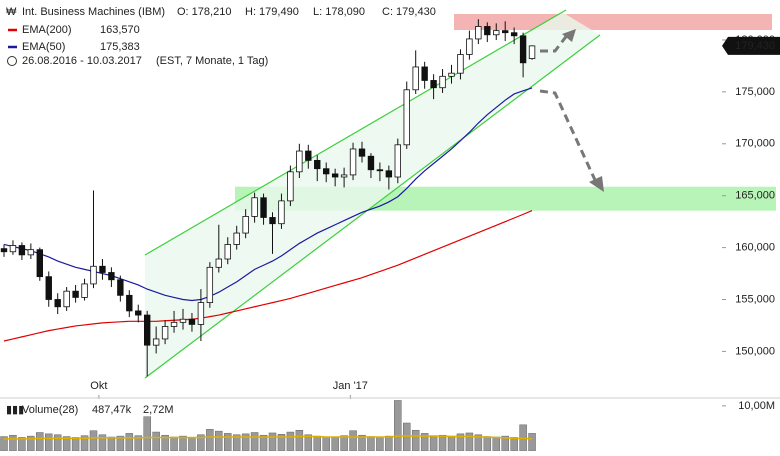 This screenshot has height=456, width=780. What do you see at coordinates (409, 12) in the screenshot?
I see `ohlc-label: C: 179,430` at bounding box center [409, 12].